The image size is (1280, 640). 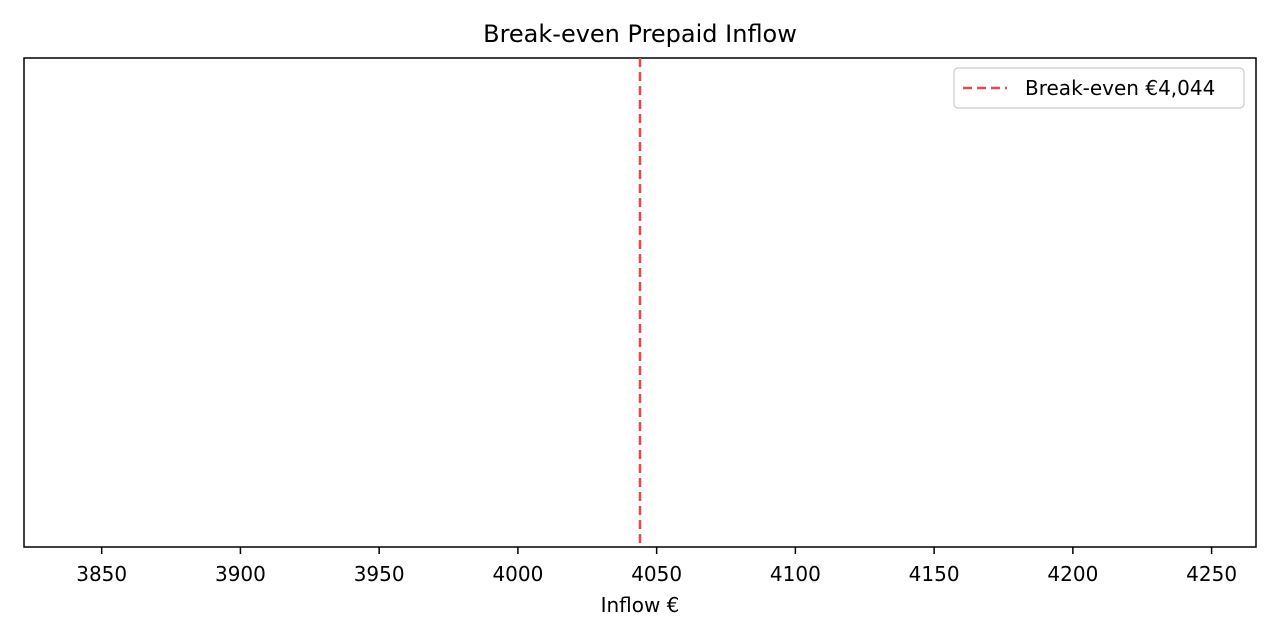 What do you see at coordinates (934, 574) in the screenshot?
I see `x-tick-label: 4150` at bounding box center [934, 574].